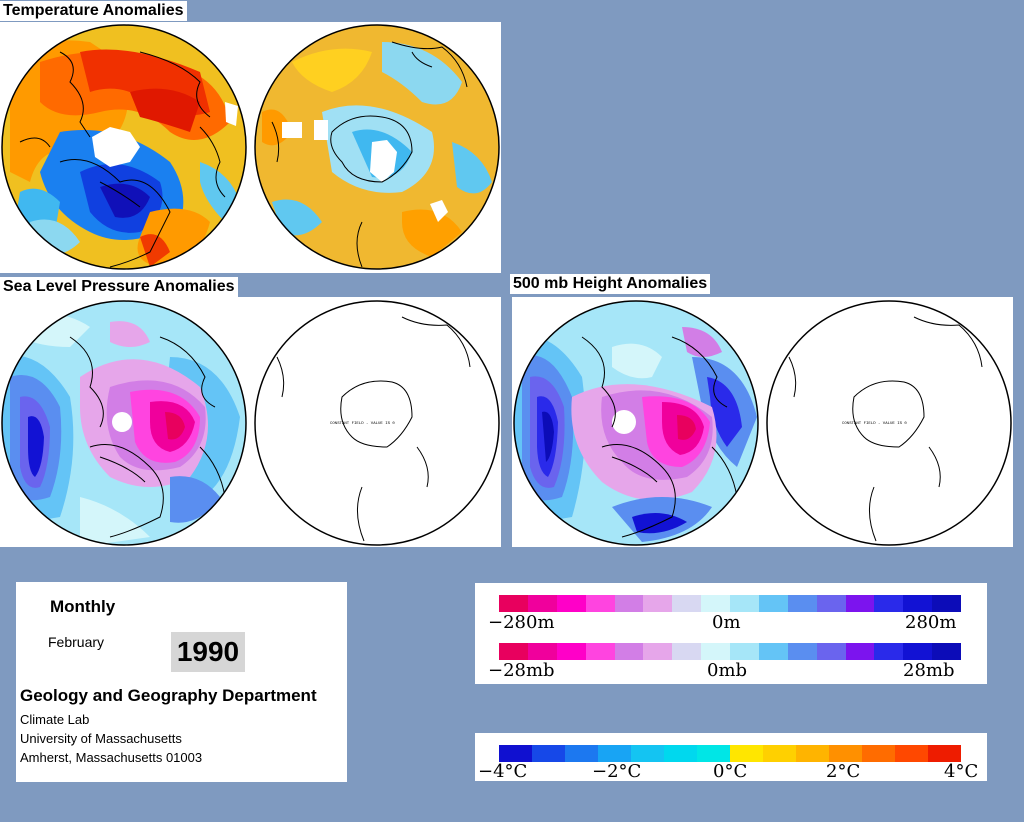 The width and height of the screenshot is (1024, 822). I want to click on pressure-height-legend: −280m 0m 280m −28mb 0mb 28mb, so click(731, 633).